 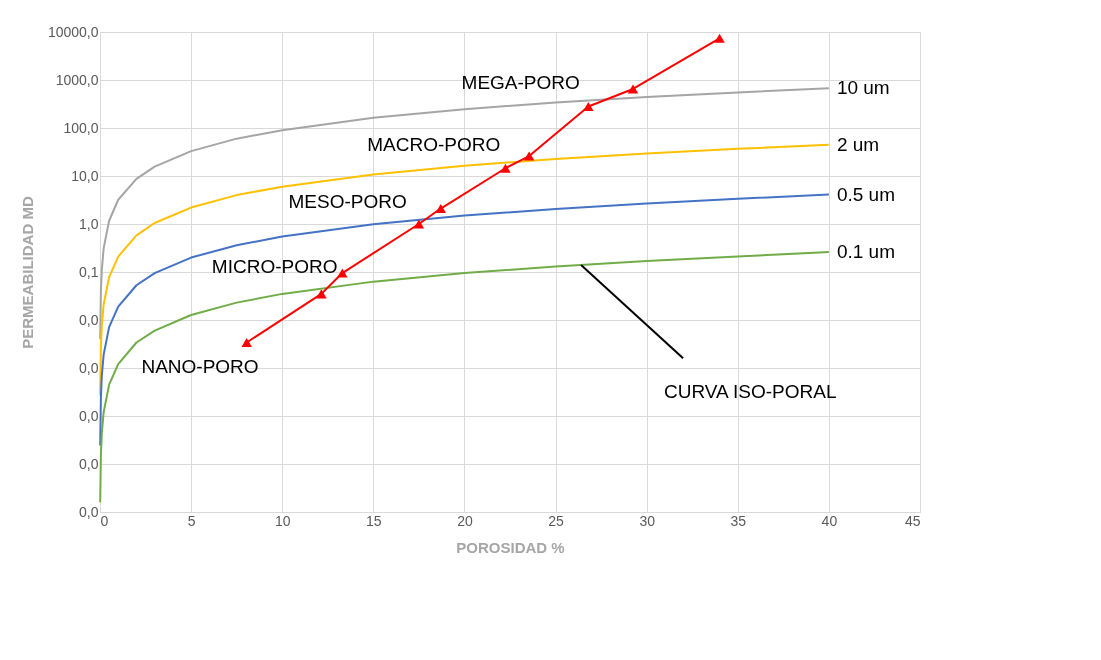 What do you see at coordinates (347, 202) in the screenshot?
I see `annotation: MESO-PORO` at bounding box center [347, 202].